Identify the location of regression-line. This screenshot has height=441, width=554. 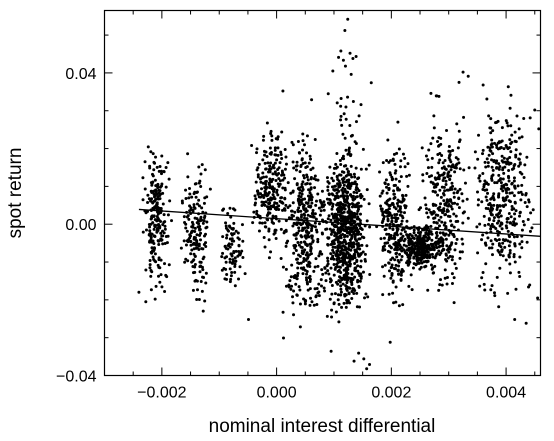
(339, 222).